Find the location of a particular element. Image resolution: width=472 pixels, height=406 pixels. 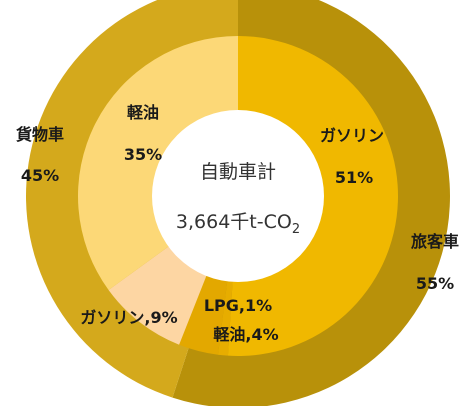

label-gasoline-freight: ガソリン,9% is located at coordinates (128, 317).